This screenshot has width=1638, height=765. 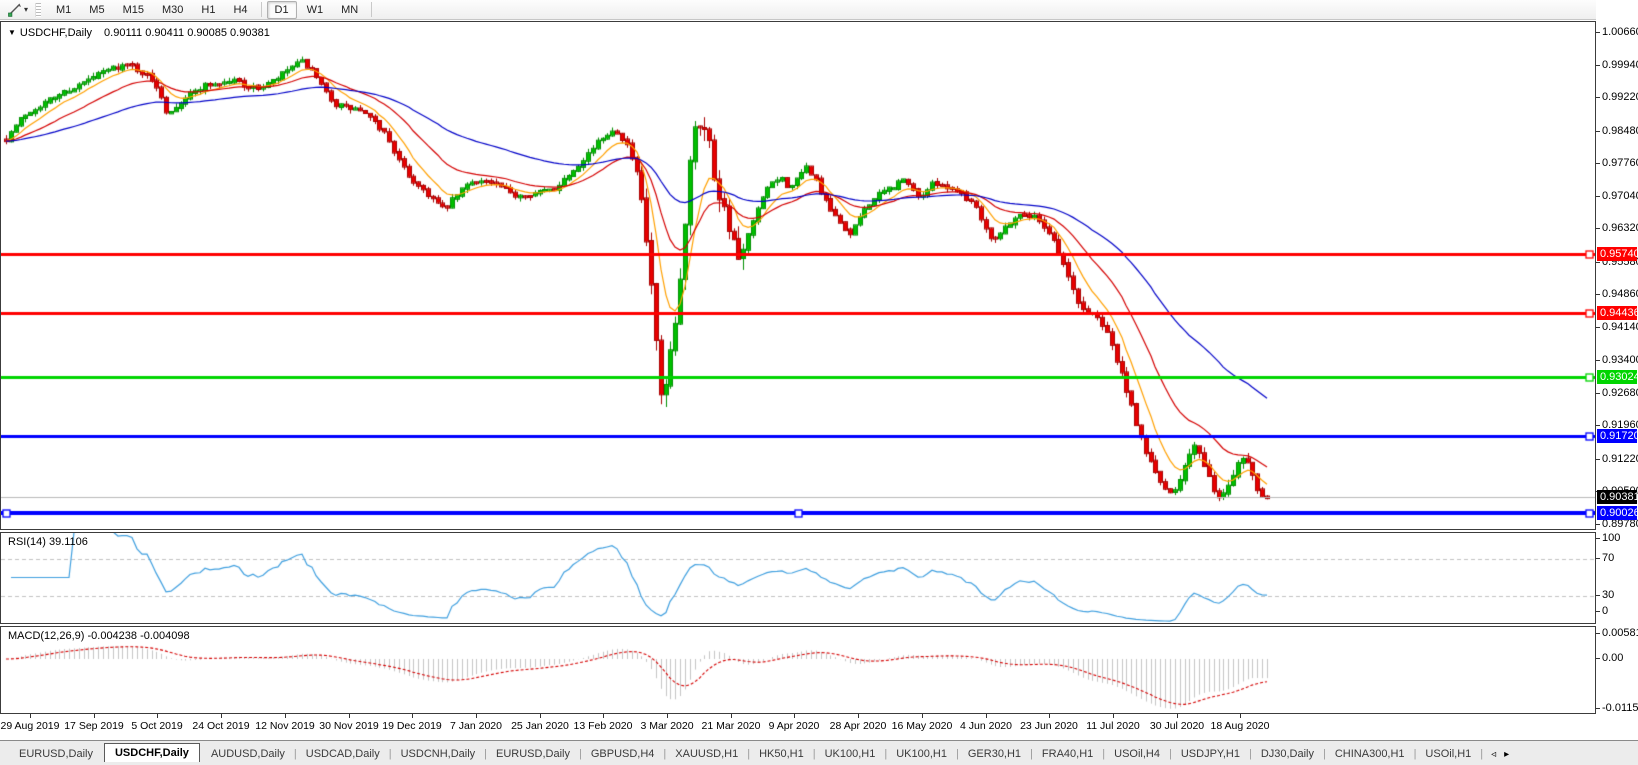 What do you see at coordinates (1620, 294) in the screenshot?
I see `price-tick-label: 0.94860` at bounding box center [1620, 294].